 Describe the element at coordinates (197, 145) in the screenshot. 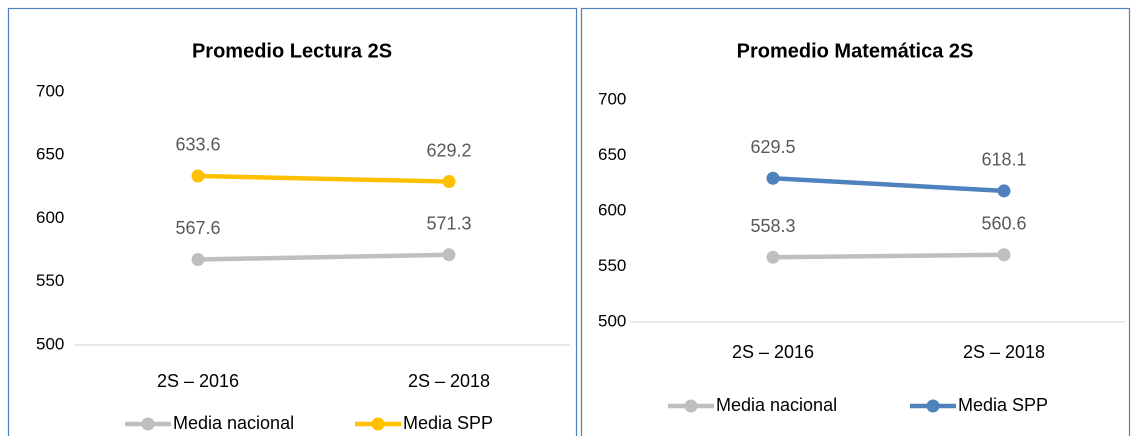

I see `data-label: 633.6` at that location.